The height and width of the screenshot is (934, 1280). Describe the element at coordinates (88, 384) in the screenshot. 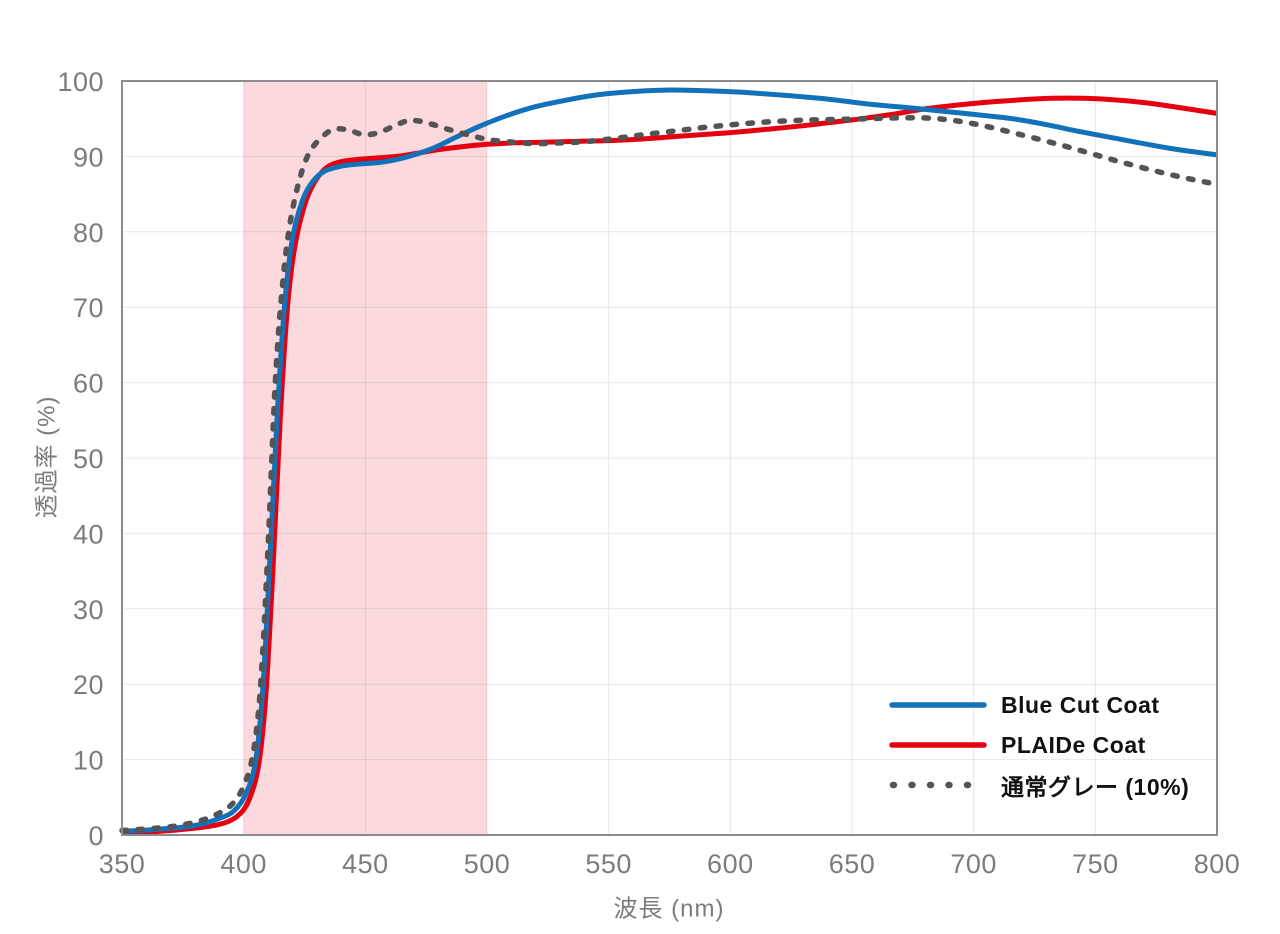

I see `y-tick-60: 60` at that location.